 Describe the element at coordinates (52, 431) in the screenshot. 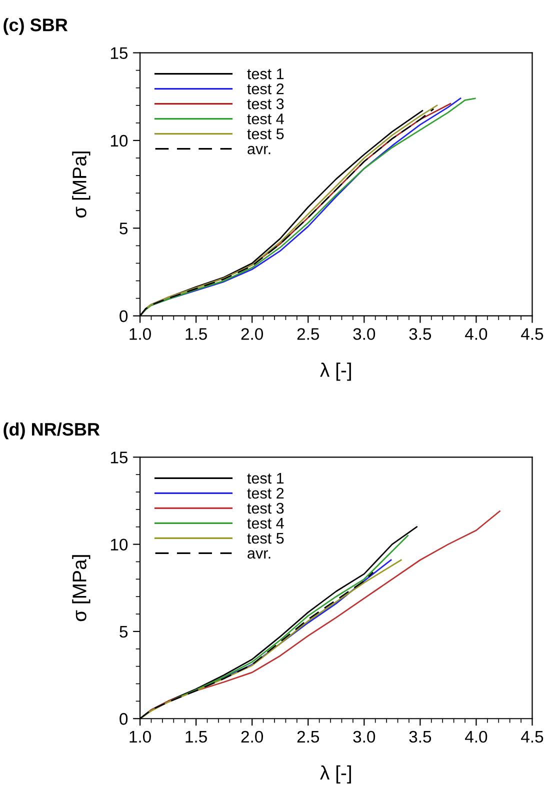

I see `chart-title: (d) NR/SBR` at that location.